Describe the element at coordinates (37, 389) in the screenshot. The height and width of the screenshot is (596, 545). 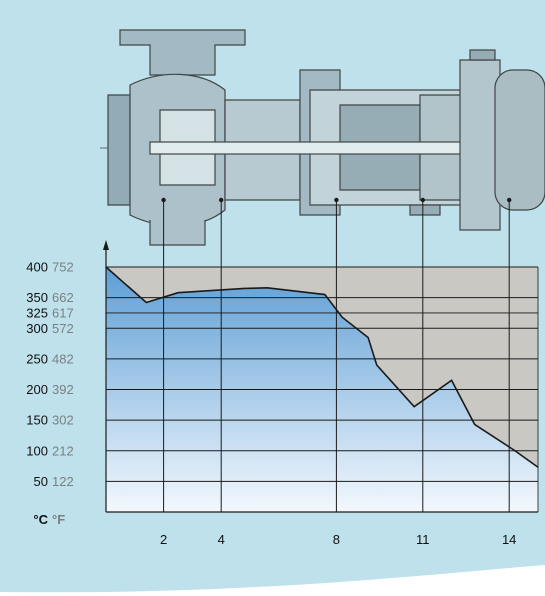
I see `y-tick-celsius: 200` at that location.